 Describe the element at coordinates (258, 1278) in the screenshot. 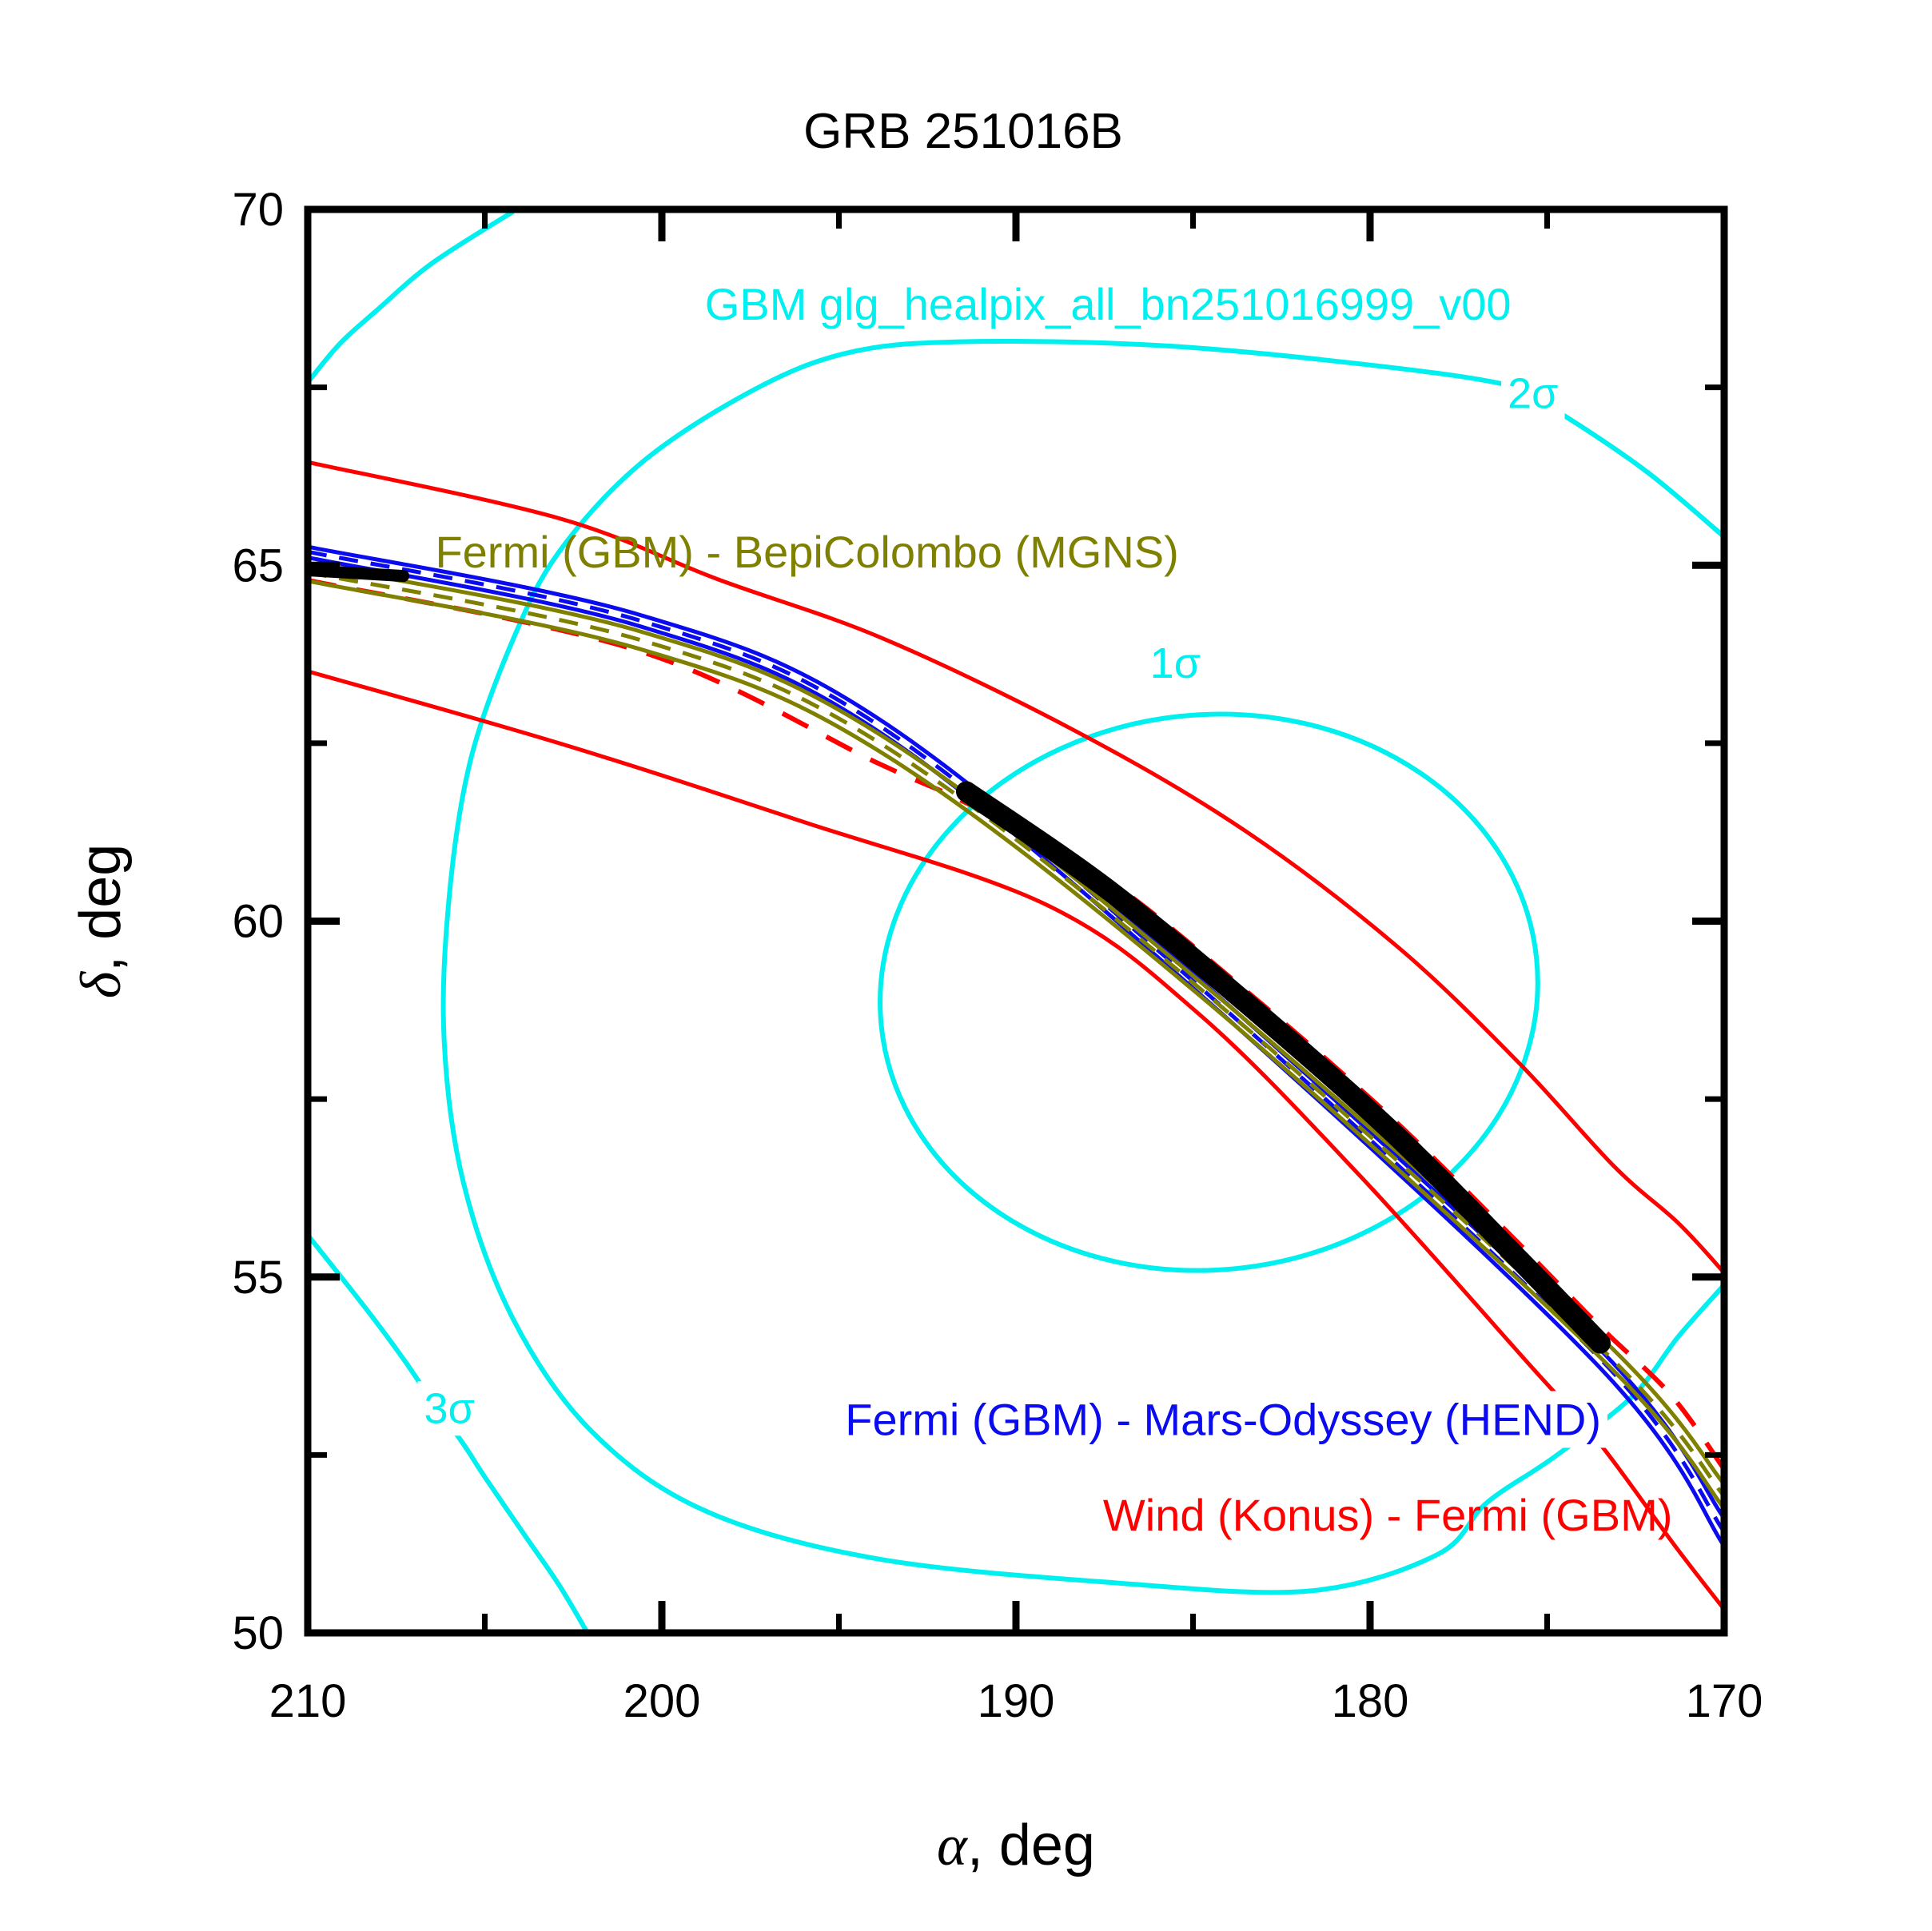

I see `y-tick-label-55: 55` at that location.